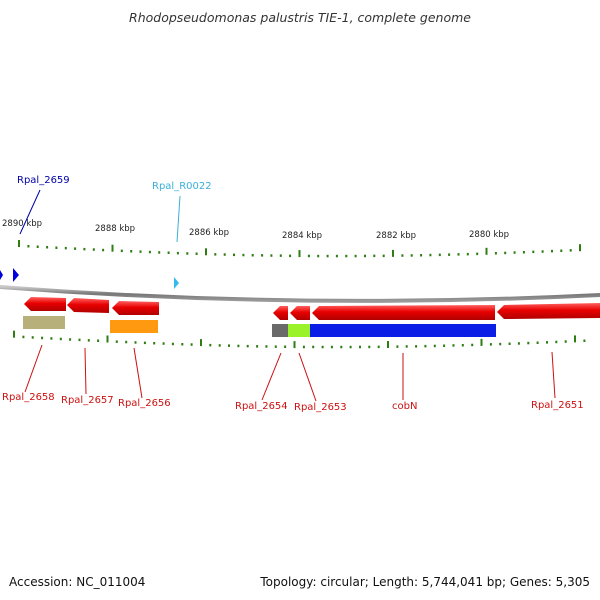 The image size is (600, 600). What do you see at coordinates (261, 406) in the screenshot?
I see `gene-label-rpal-2654: Rpal_2654` at bounding box center [261, 406].